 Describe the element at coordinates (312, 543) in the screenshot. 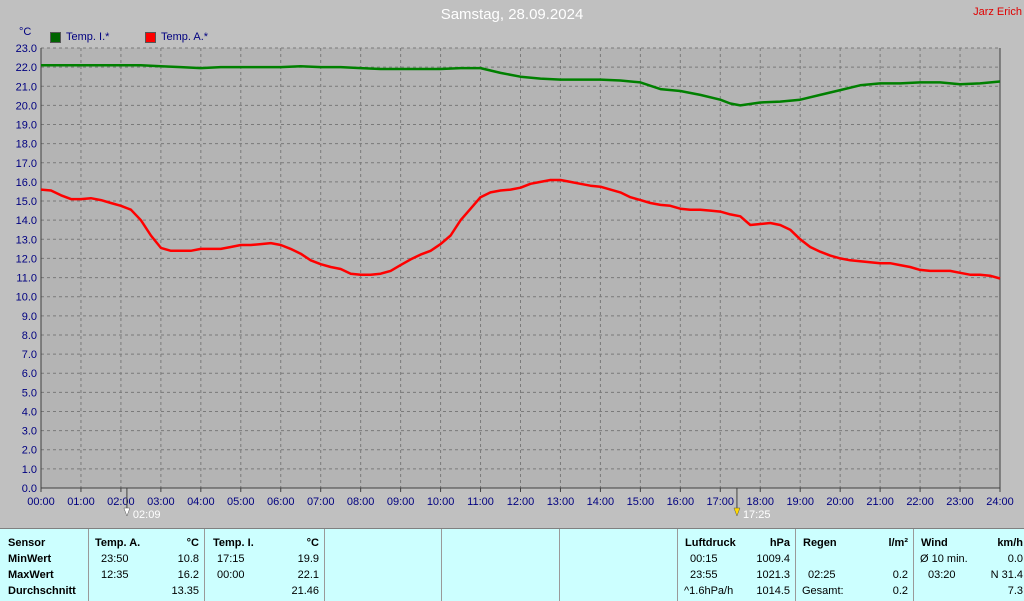

I see `temp-i-unit: °C` at that location.